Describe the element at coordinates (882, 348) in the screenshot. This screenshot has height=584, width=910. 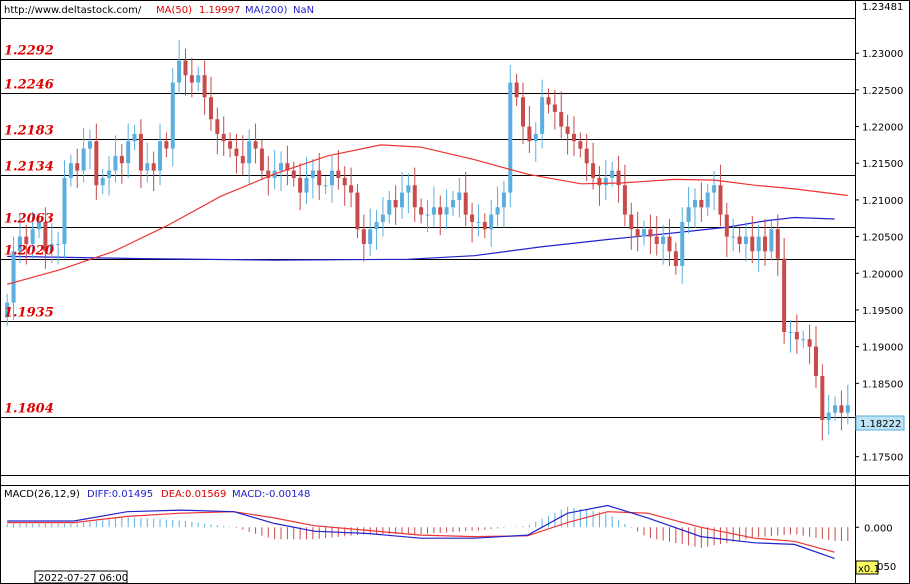
I see `price-tick-label: 1.19000` at that location.